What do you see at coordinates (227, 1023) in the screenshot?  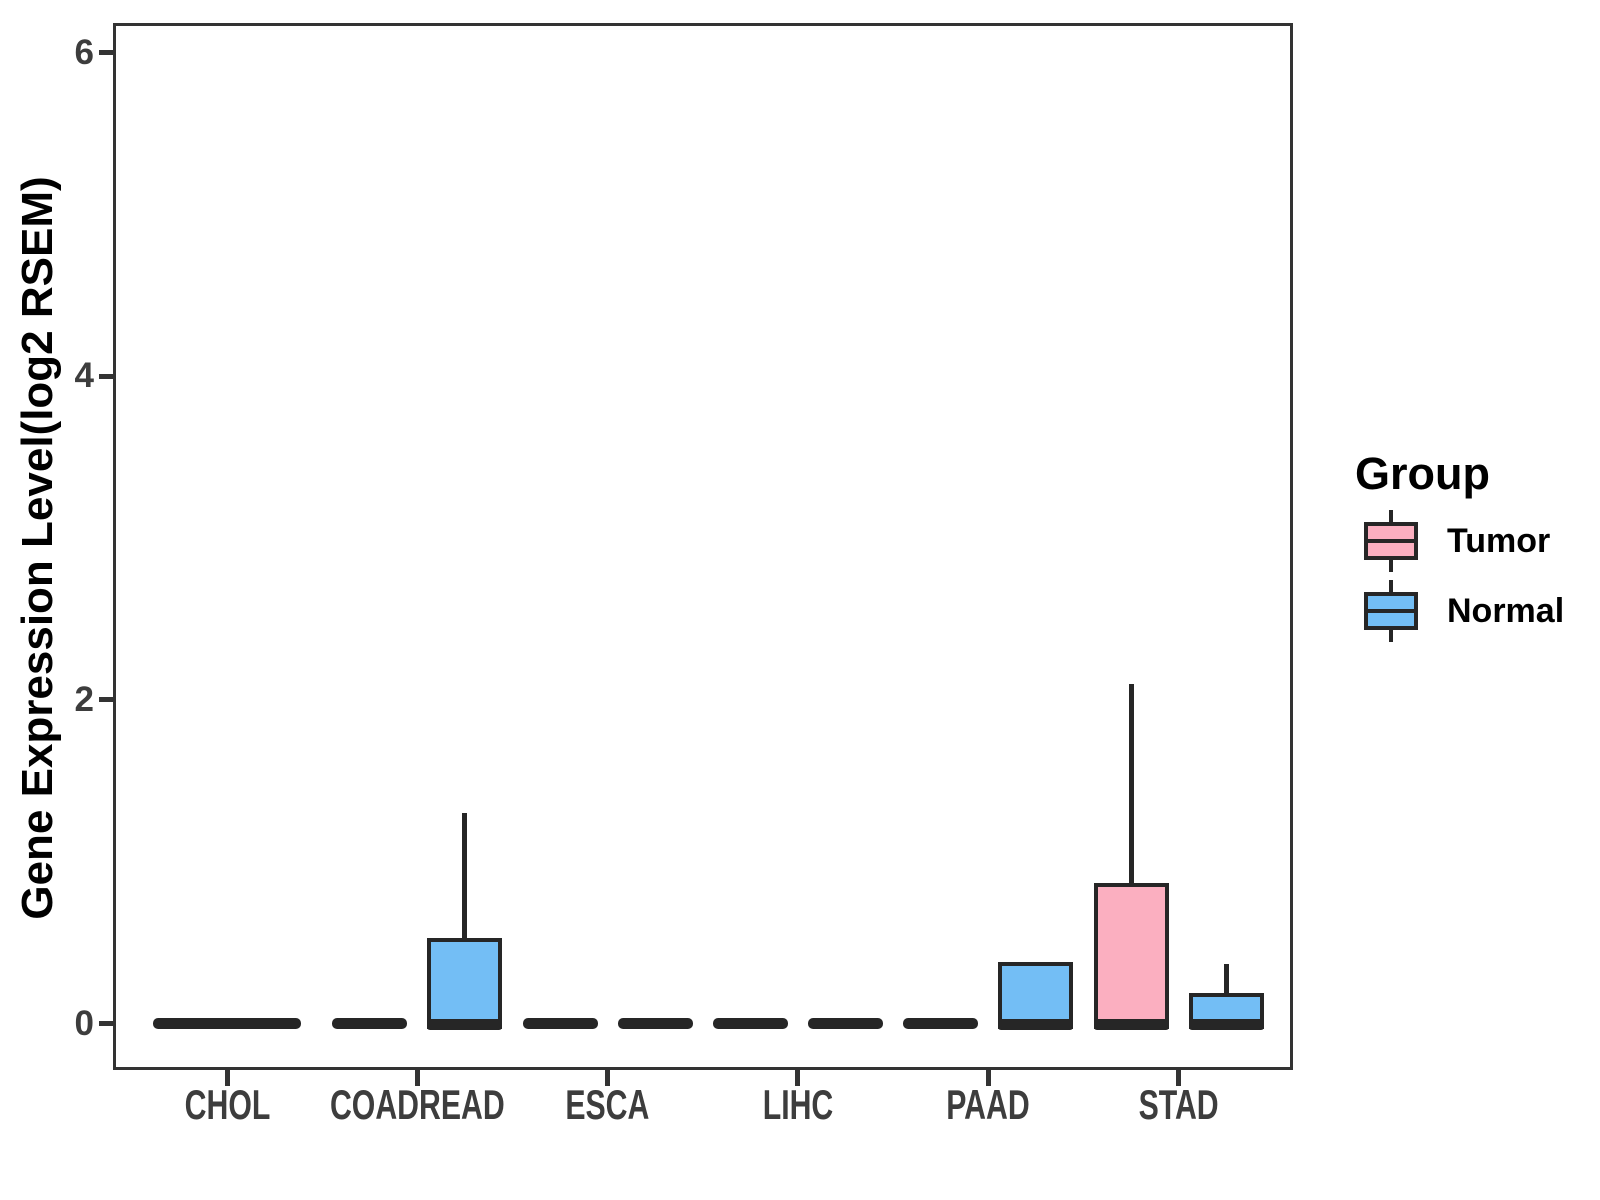 I see `flat-line-CHOL` at bounding box center [227, 1023].